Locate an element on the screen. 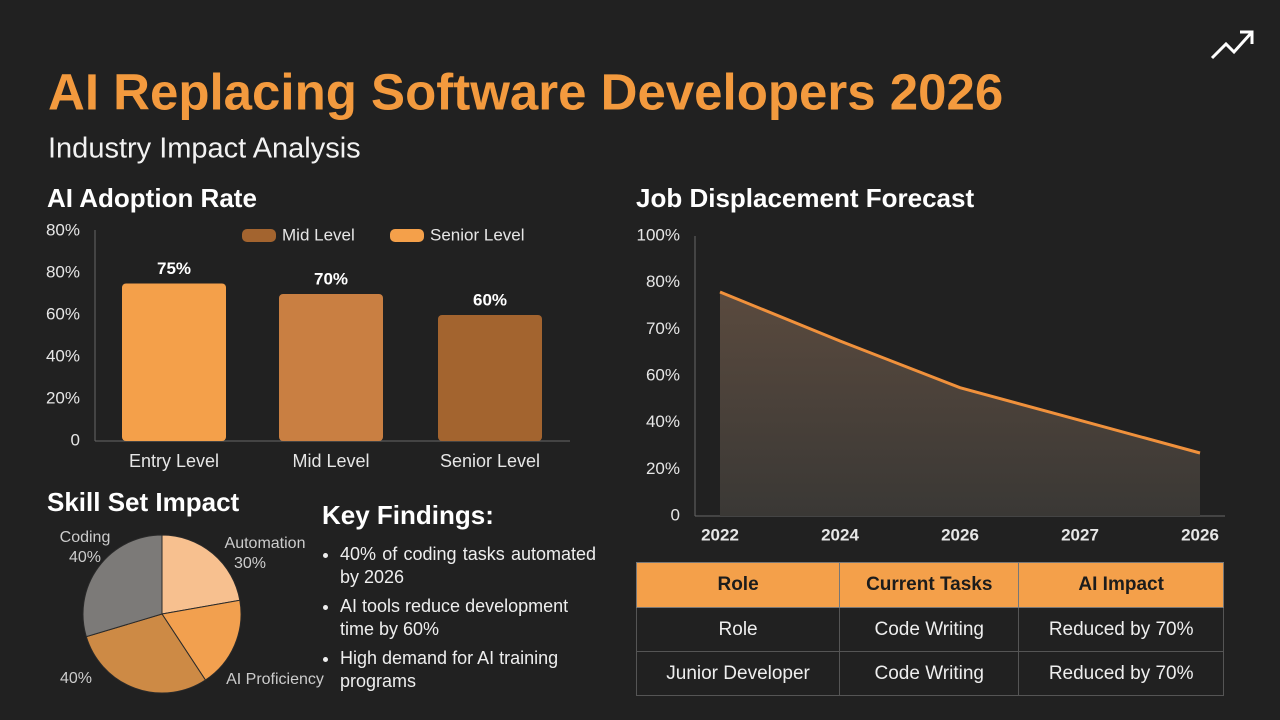 The width and height of the screenshot is (1280, 720). slice-label: Coding is located at coordinates (85, 537).